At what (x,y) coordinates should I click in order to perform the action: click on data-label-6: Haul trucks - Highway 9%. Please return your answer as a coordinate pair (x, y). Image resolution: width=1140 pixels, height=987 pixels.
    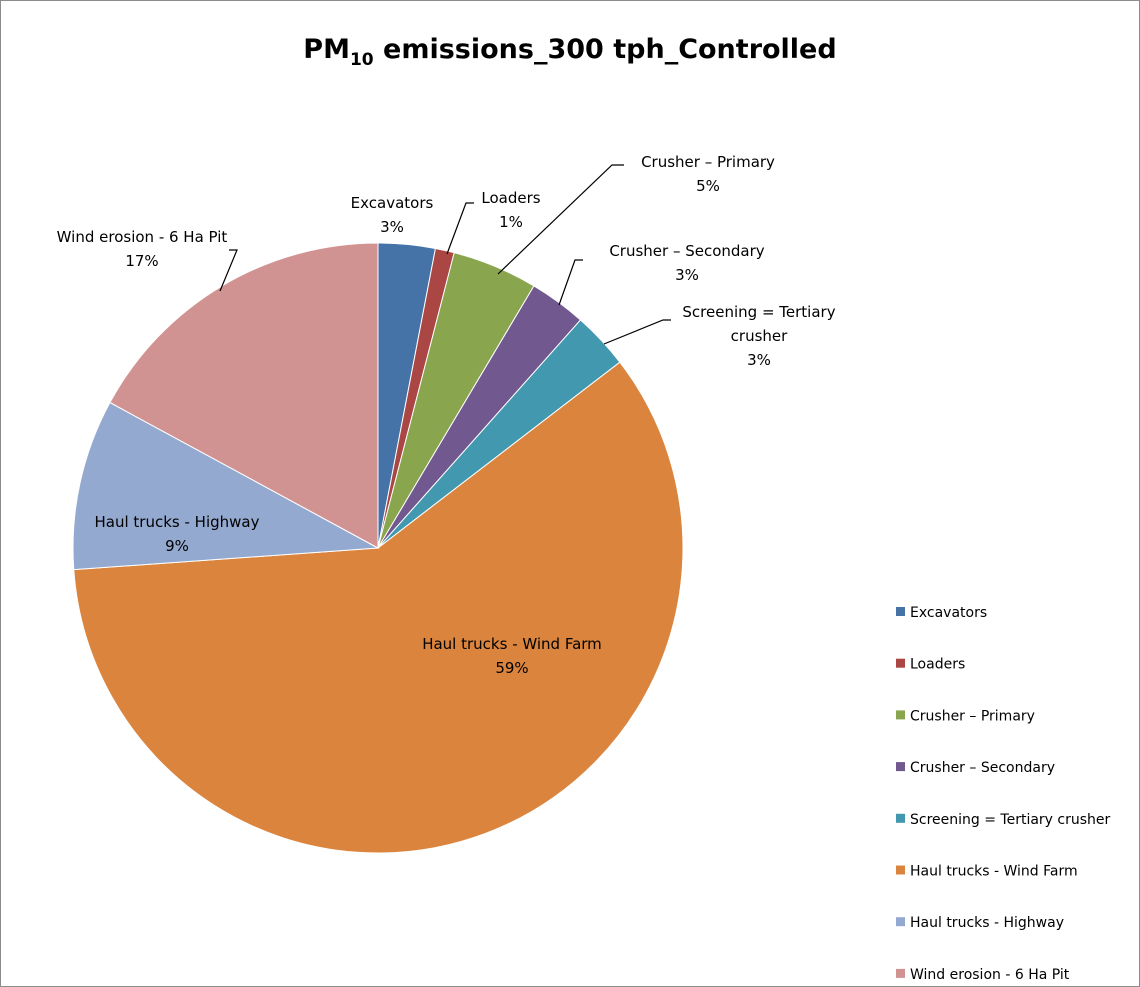
    Looking at the image, I should click on (177, 534).